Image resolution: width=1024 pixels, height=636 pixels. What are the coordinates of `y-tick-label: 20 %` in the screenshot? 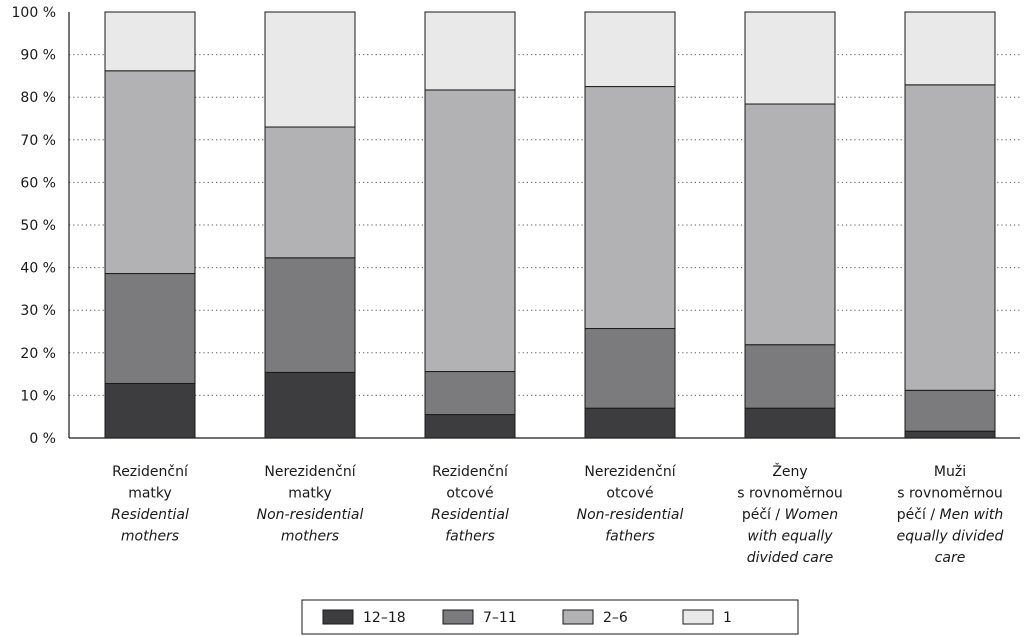 It's located at (38, 354).